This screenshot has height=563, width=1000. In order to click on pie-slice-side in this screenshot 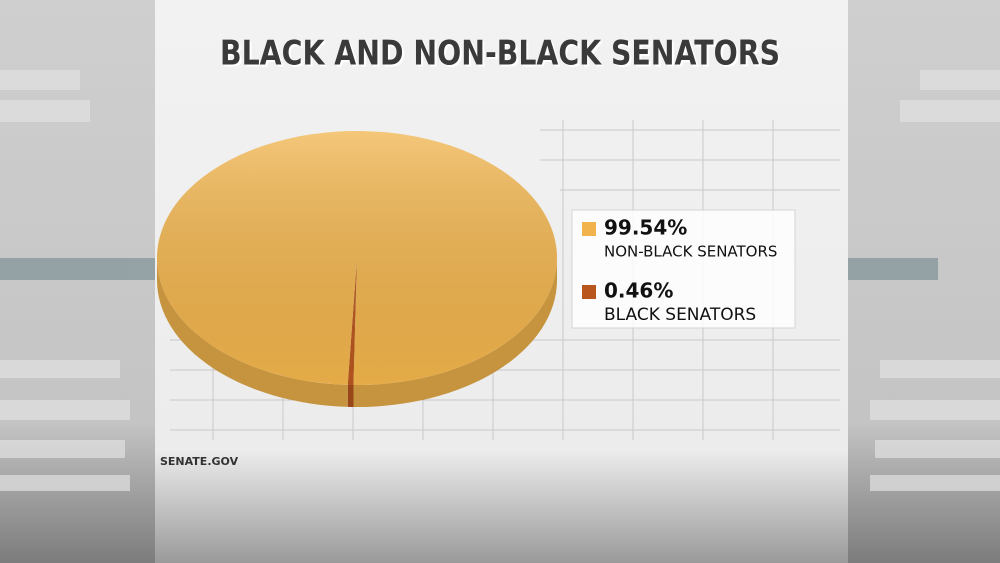, I will do `click(350, 395)`.